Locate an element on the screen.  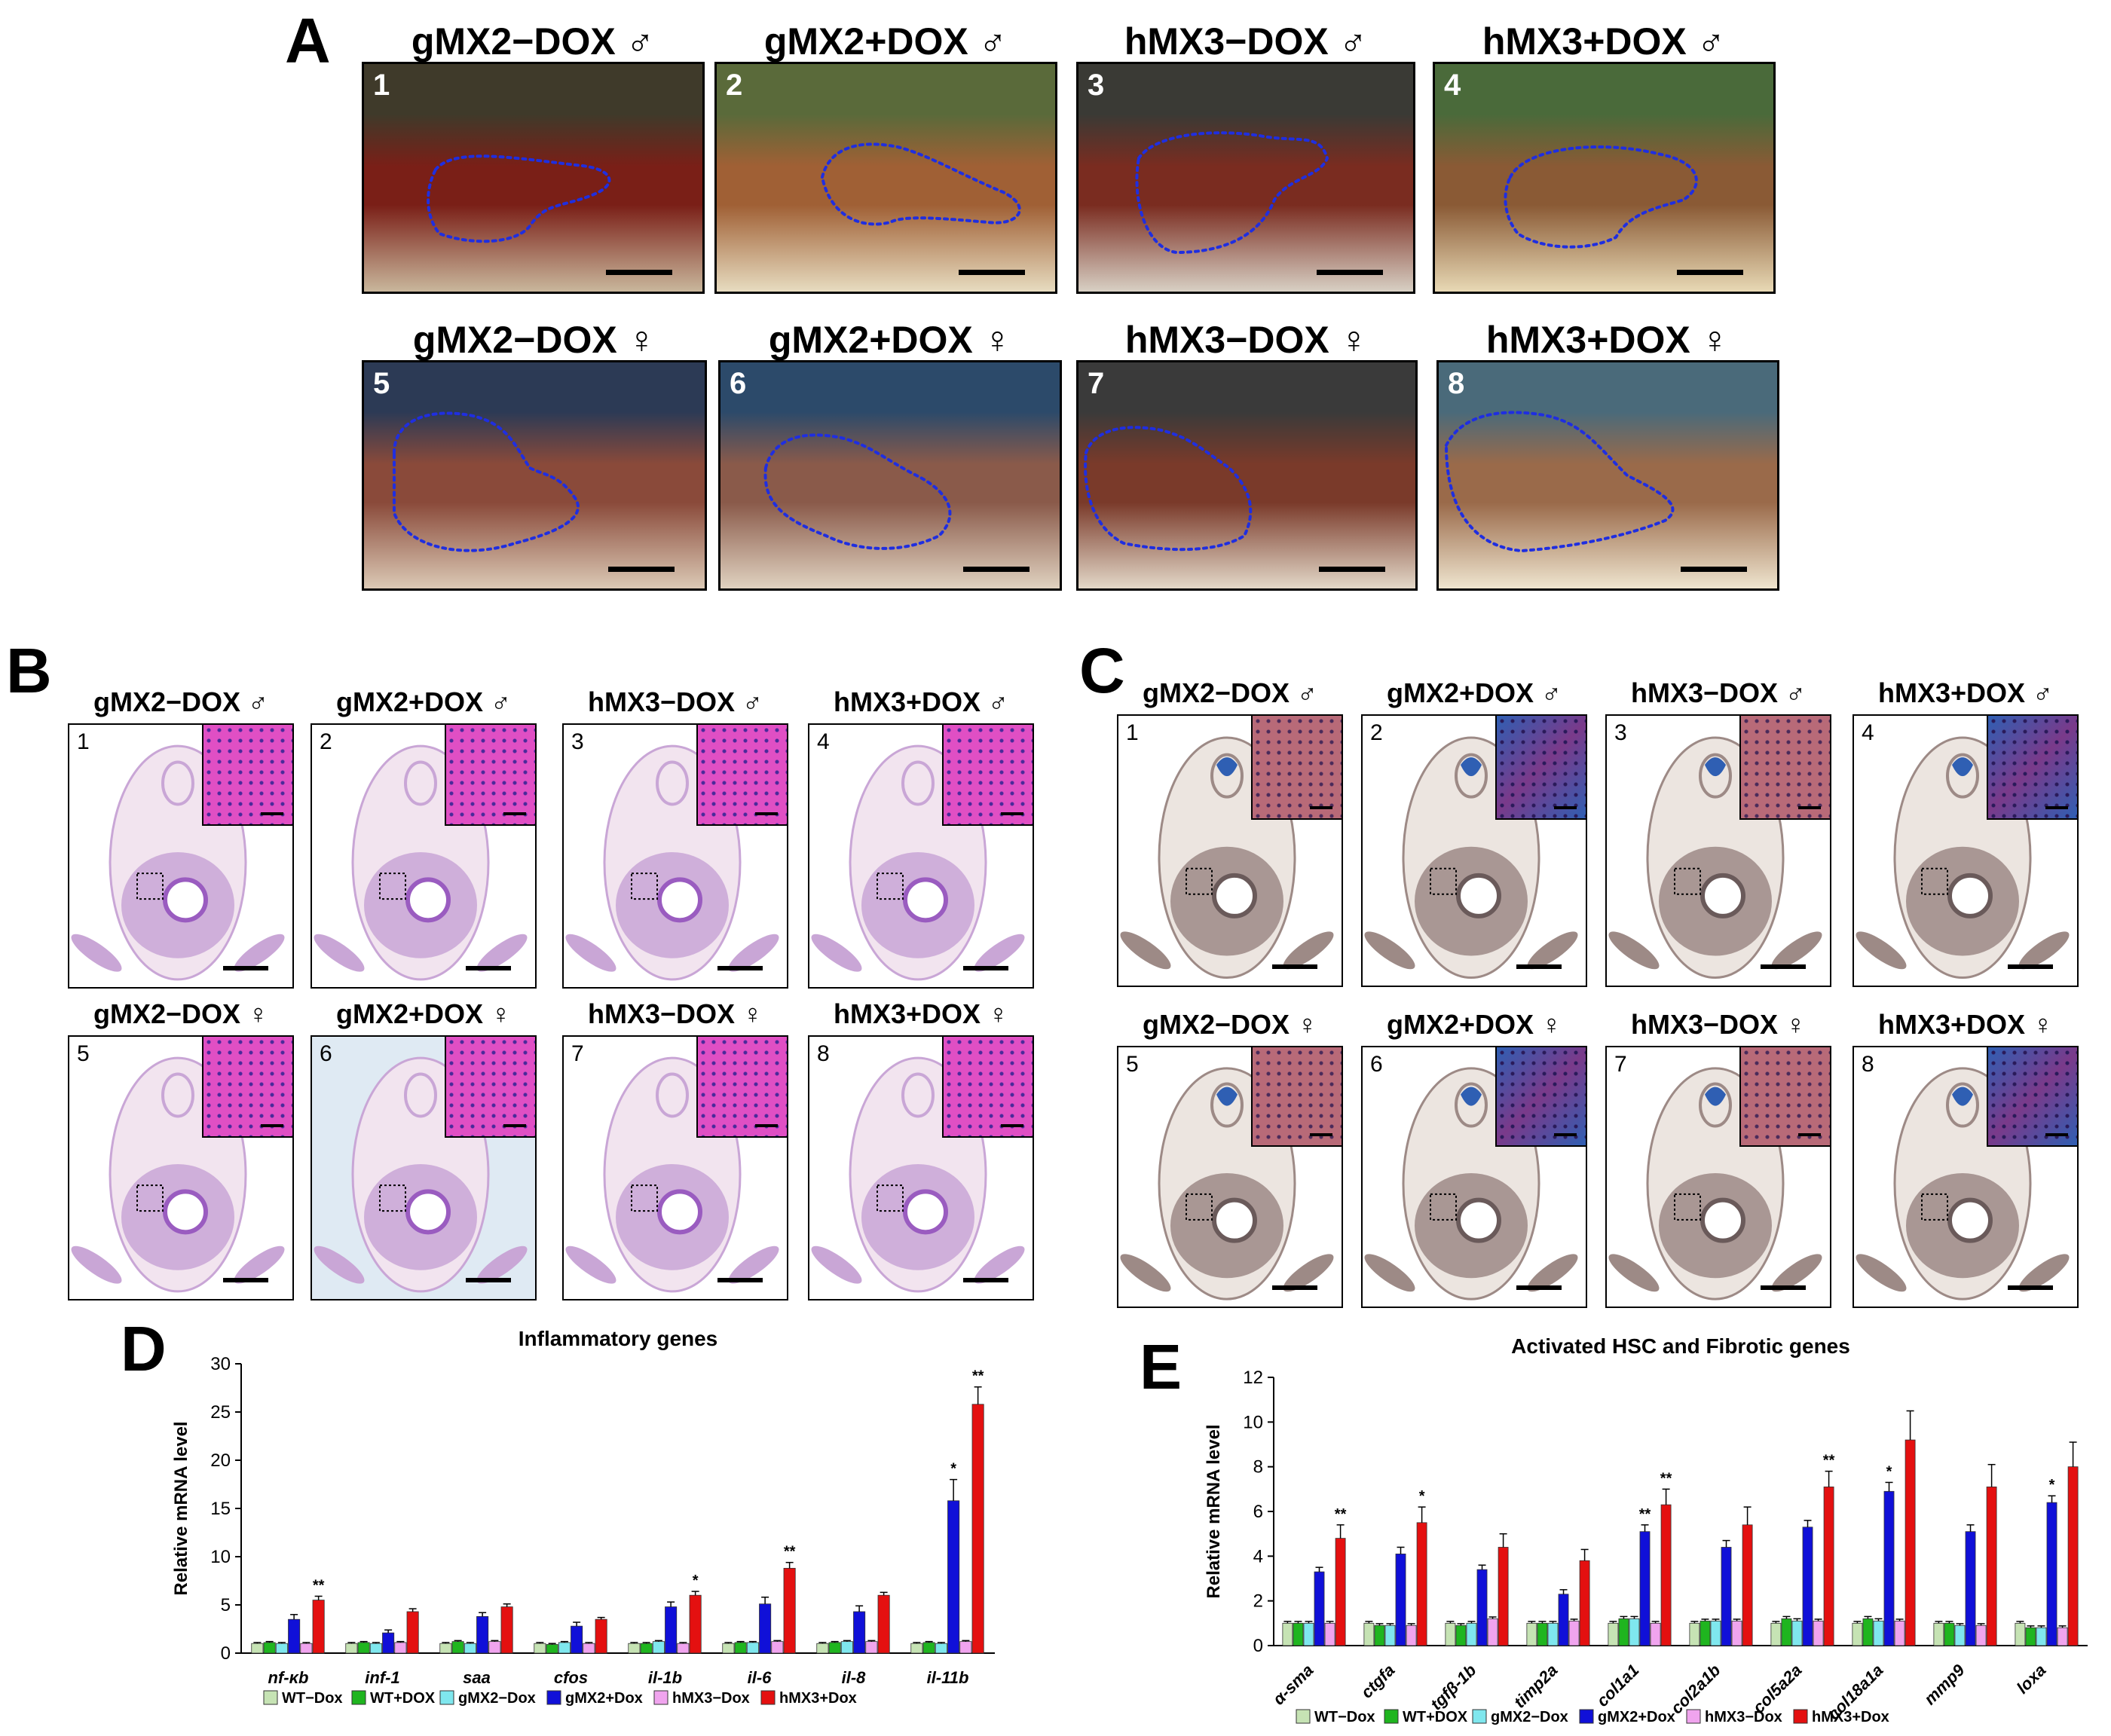
bar-hMX3+Dox-loxa is located at coordinates (2073, 1556).